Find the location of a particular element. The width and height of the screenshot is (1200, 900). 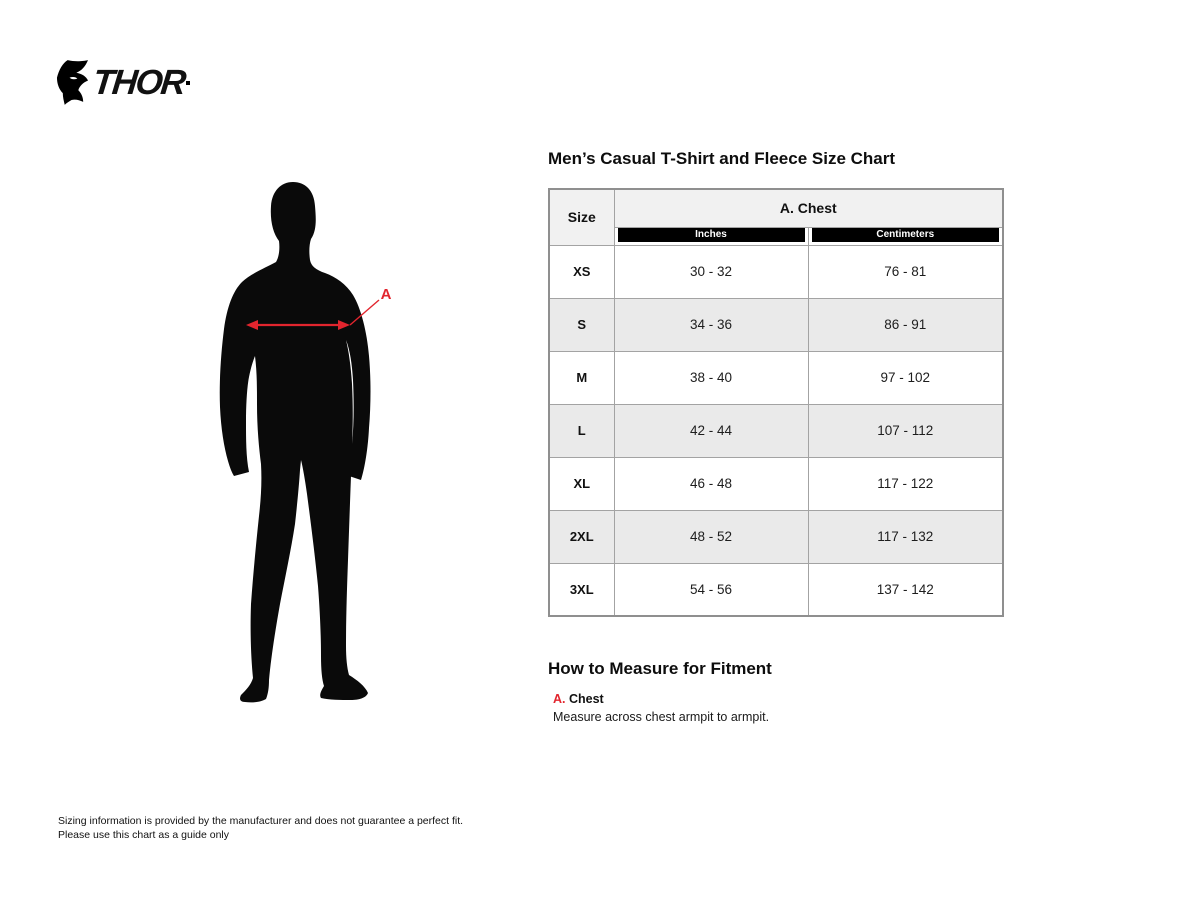

inches-value: 34 - 36 is located at coordinates (711, 324).